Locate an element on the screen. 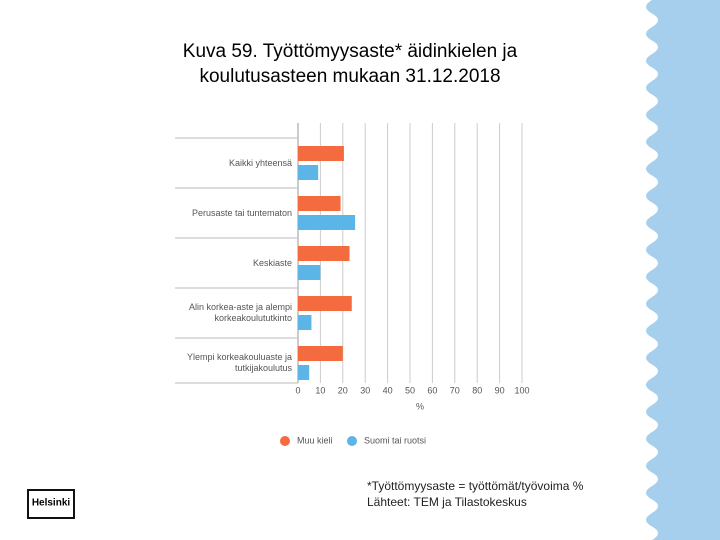 This screenshot has width=720, height=540. y-tick-label: Kaikki yhteensä is located at coordinates (260, 162).